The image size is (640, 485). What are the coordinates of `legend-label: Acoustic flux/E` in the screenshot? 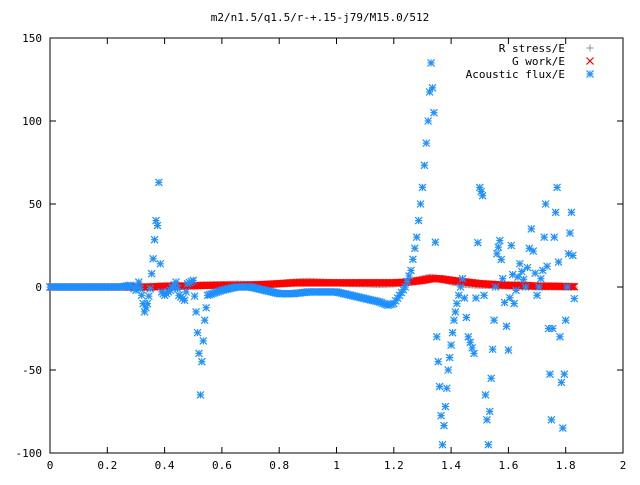 It's located at (515, 74).